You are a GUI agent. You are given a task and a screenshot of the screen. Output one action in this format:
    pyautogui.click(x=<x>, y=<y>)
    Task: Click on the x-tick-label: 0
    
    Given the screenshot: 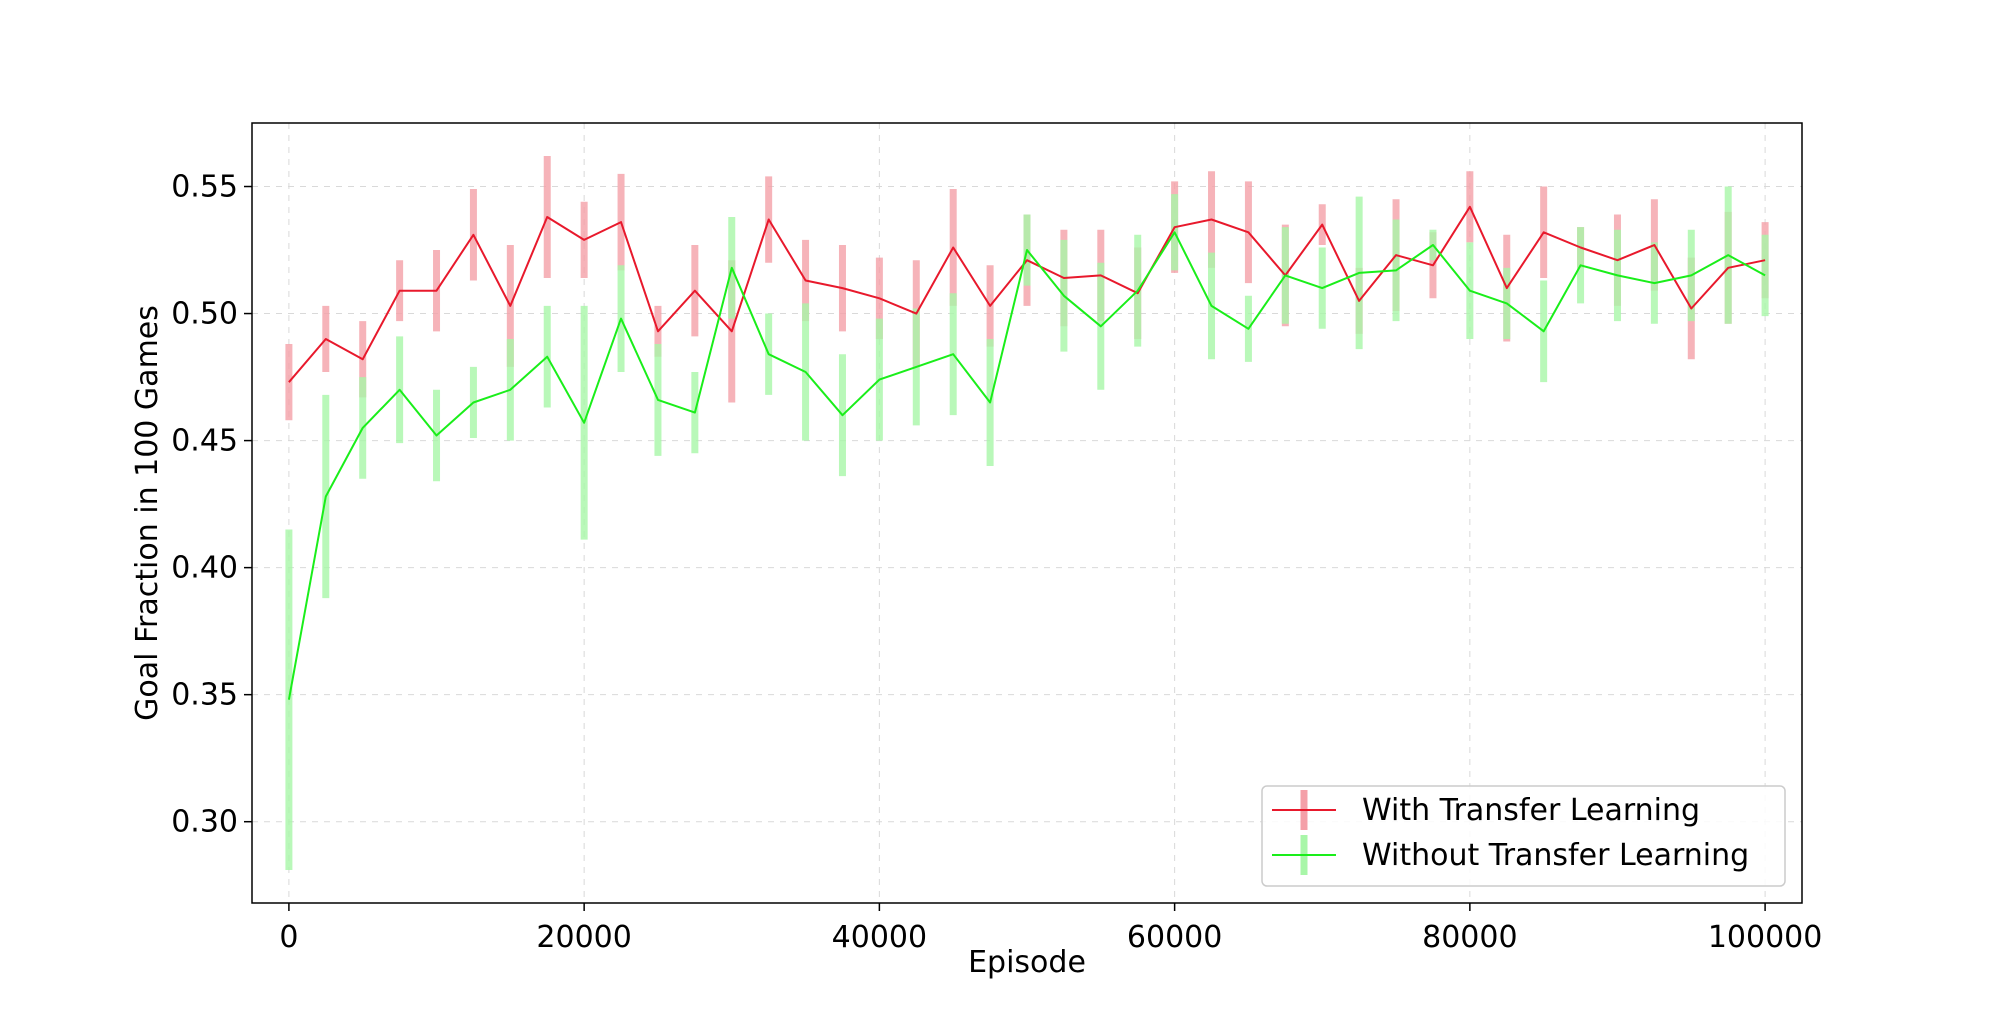 What is the action you would take?
    pyautogui.click(x=288, y=937)
    